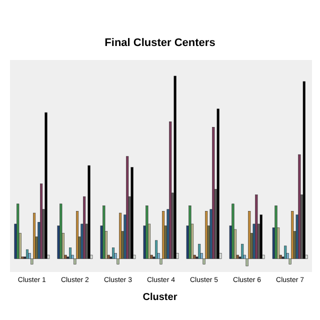  What do you see at coordinates (160, 43) in the screenshot?
I see `chart-title: Final Cluster Centers` at bounding box center [160, 43].